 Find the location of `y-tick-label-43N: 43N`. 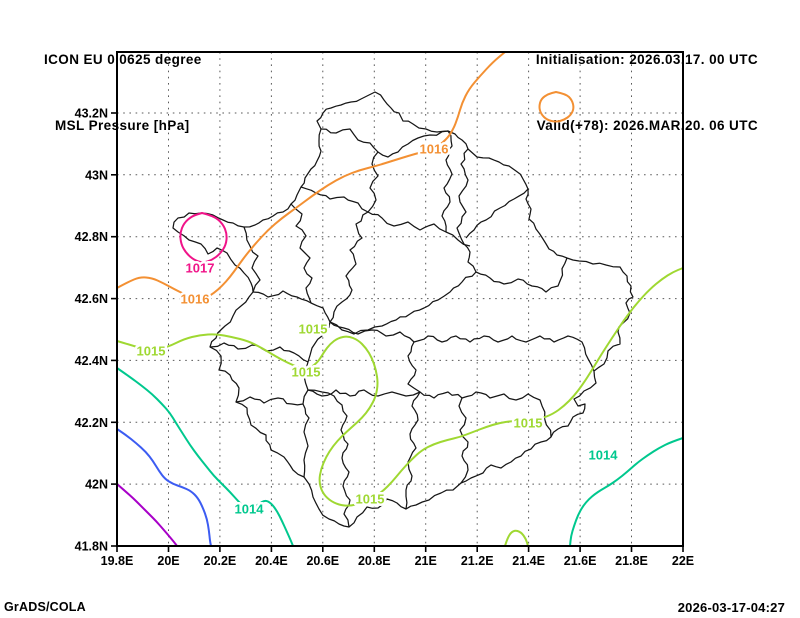

y-tick-label-43N: 43N is located at coordinates (96, 175).